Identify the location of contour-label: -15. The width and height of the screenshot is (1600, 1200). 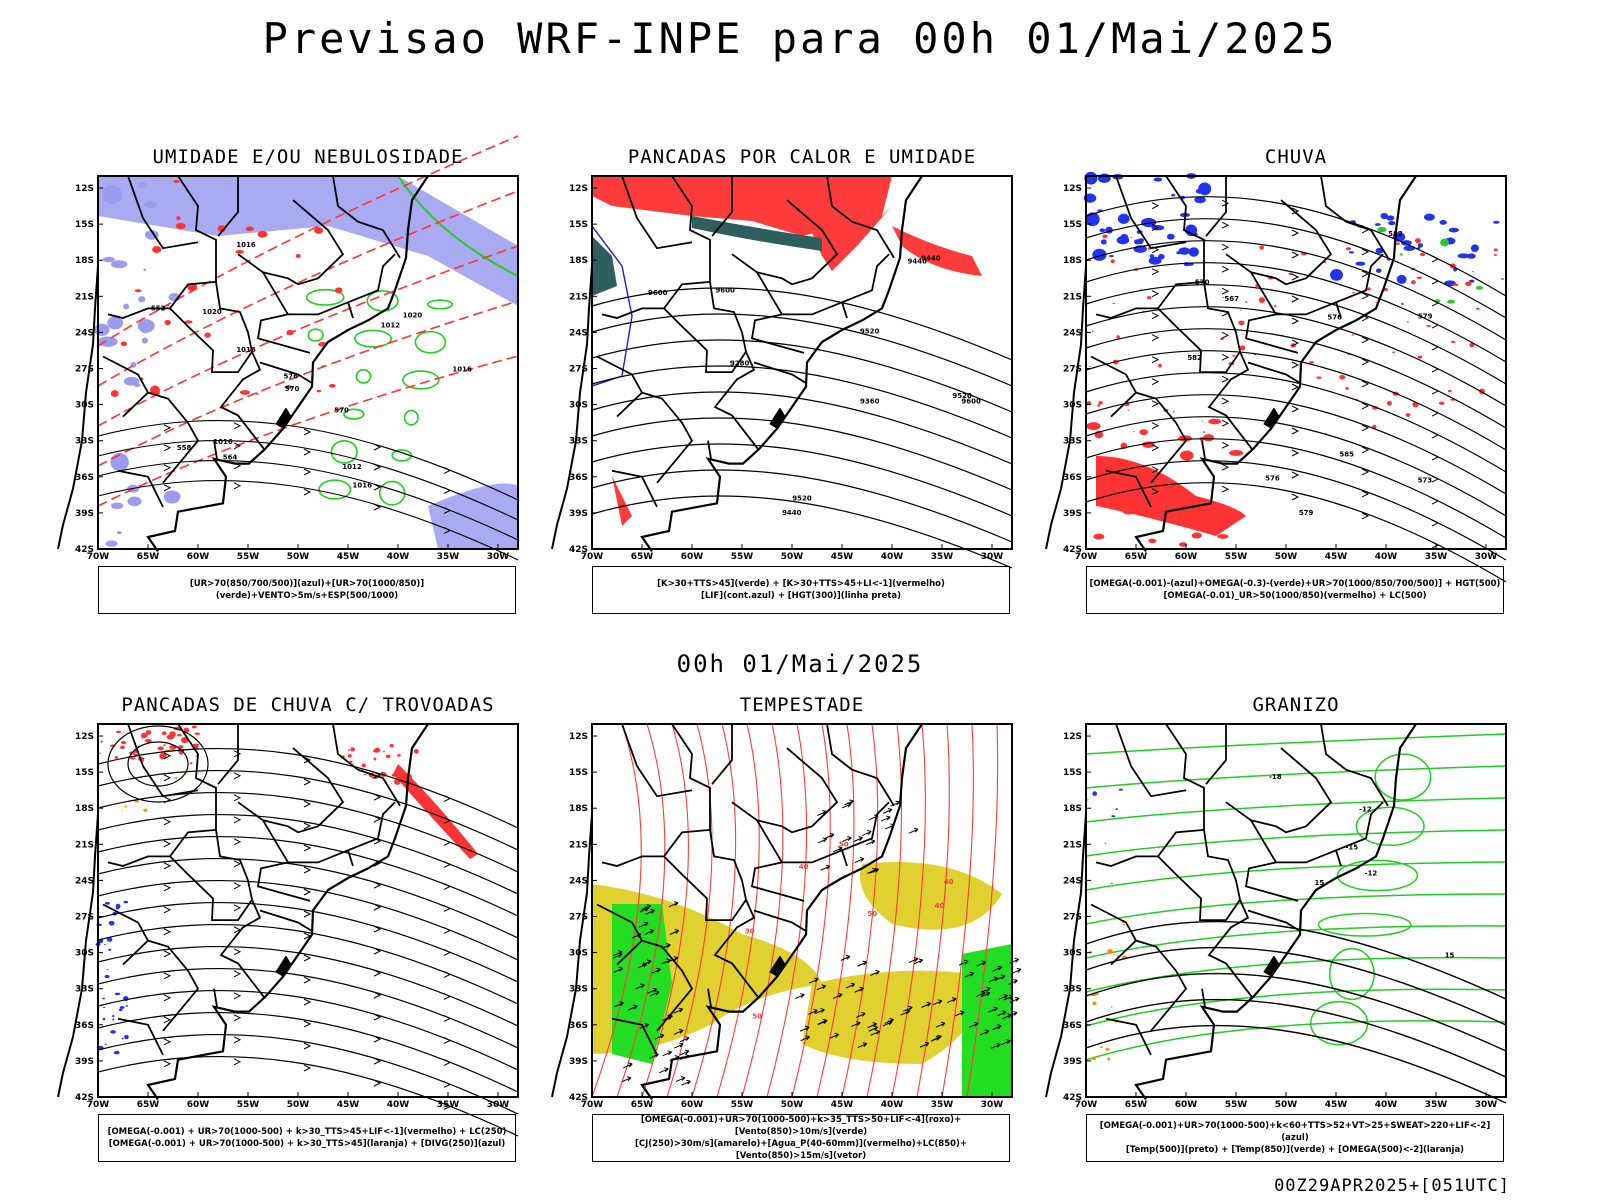
(1351, 848).